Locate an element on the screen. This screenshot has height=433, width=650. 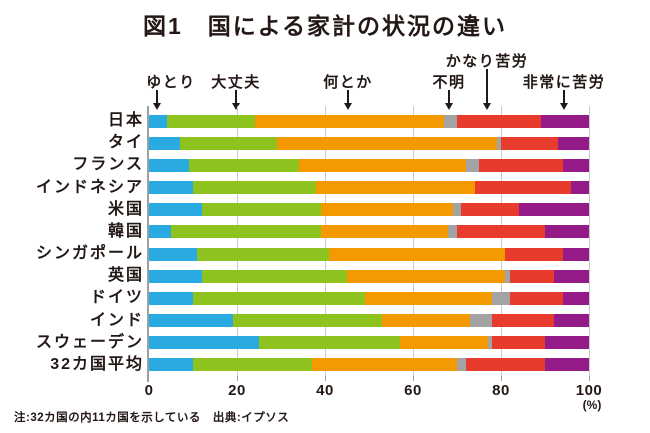
x-tick-label: 80 is located at coordinates (501, 390).